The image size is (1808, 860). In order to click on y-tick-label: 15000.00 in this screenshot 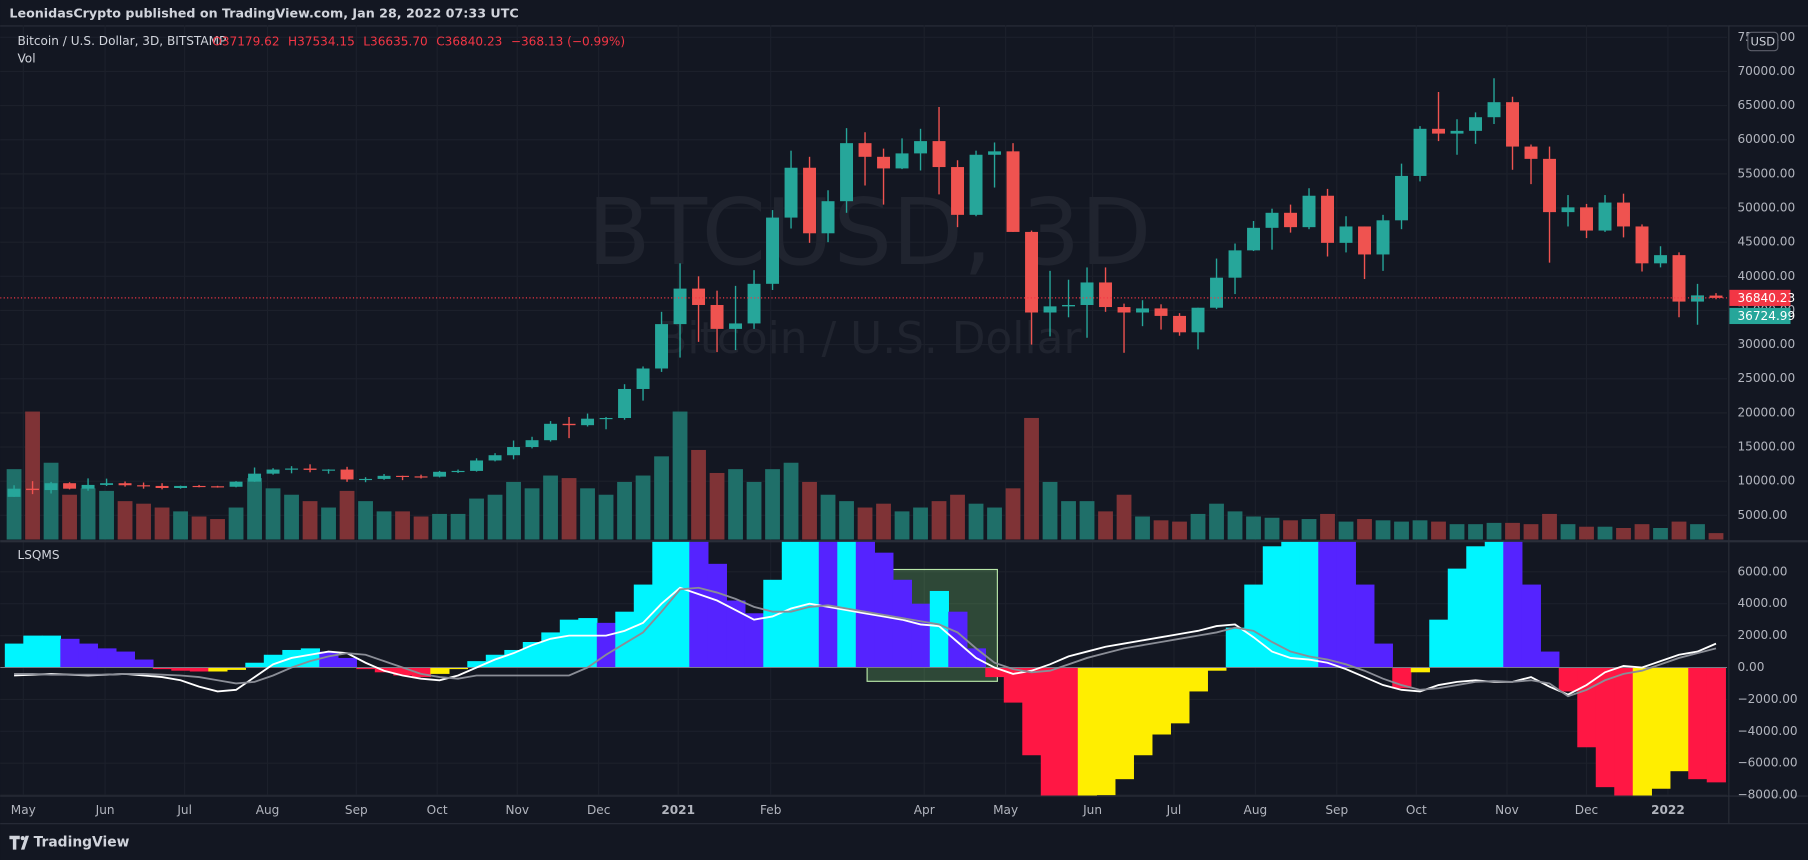, I will do `click(1766, 447)`.